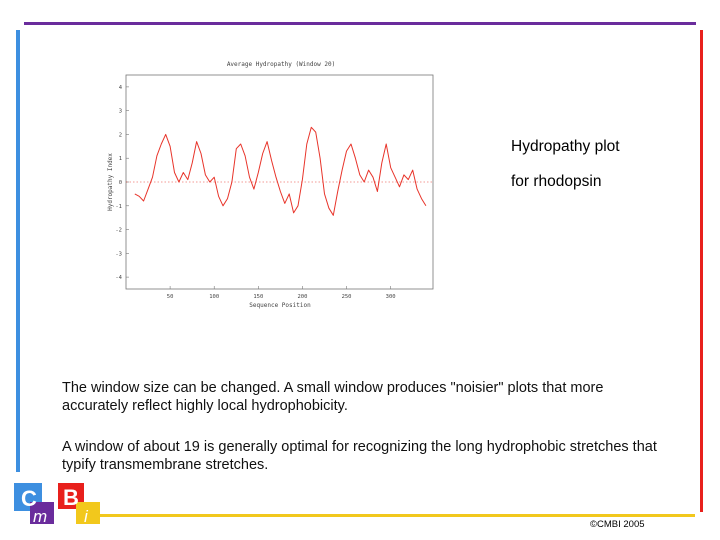 This screenshot has height=540, width=720. I want to click on right-accent-bar, so click(701, 271).